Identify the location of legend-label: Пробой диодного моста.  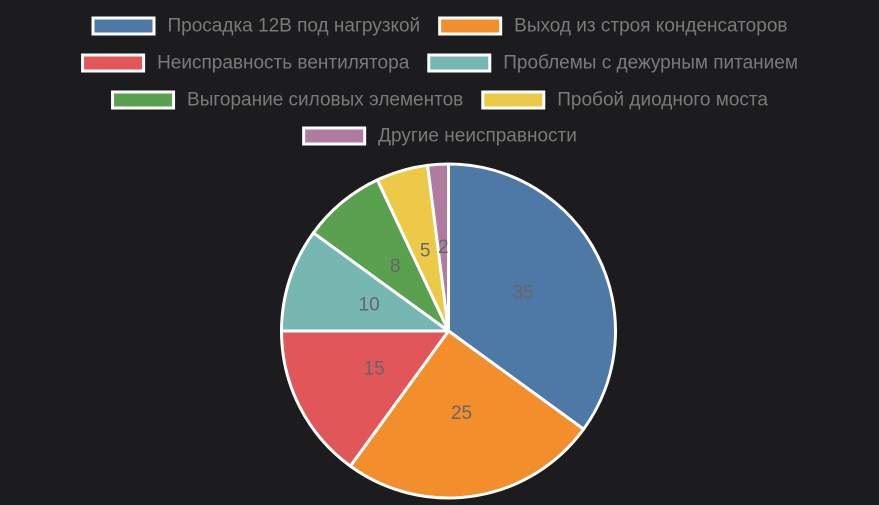
(662, 100).